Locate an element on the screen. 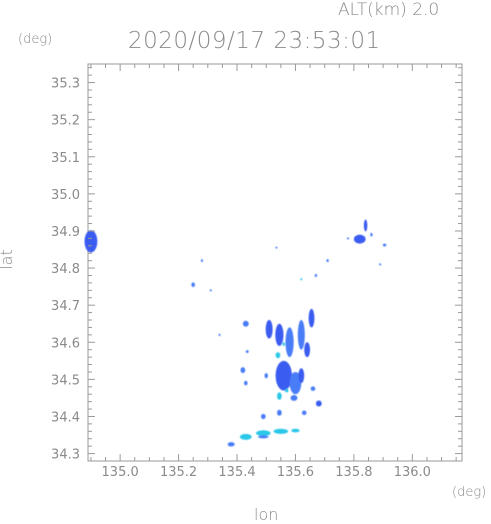 The width and height of the screenshot is (491, 524). y-tick-label: 34.3 is located at coordinates (65, 455).